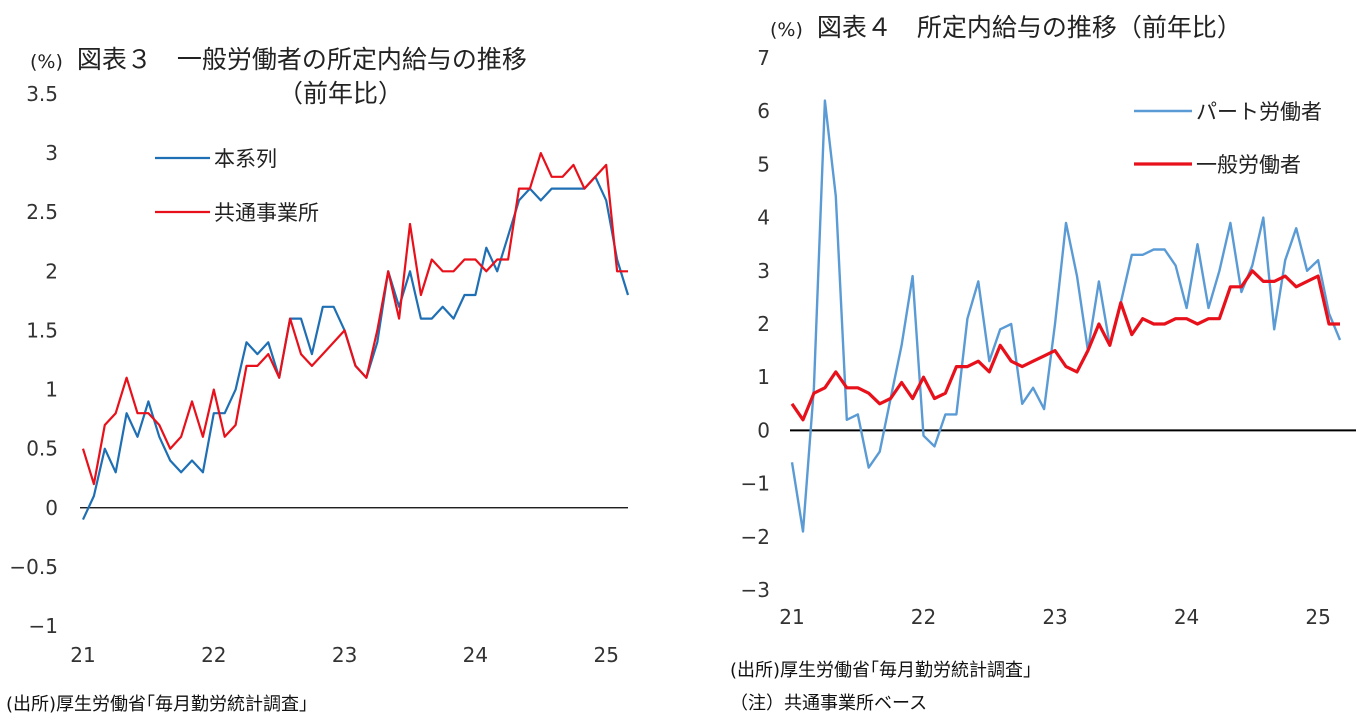 The image size is (1372, 722). I want to click on legend-label-2: 共通事業所, so click(266, 213).